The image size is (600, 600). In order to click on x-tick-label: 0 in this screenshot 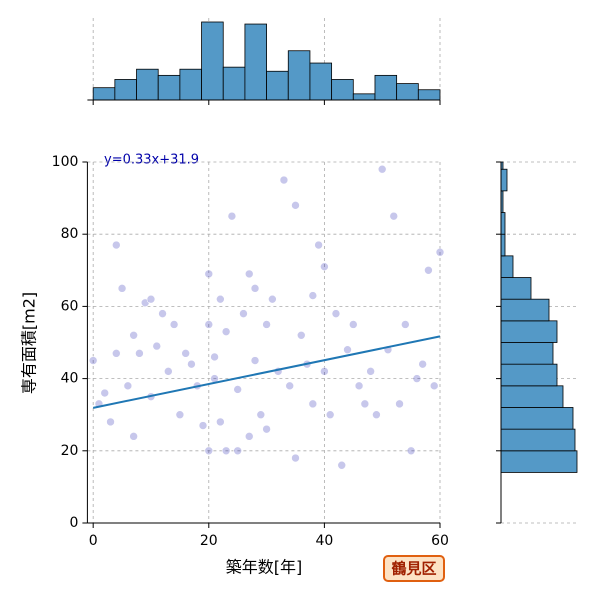, I will do `click(93, 541)`.